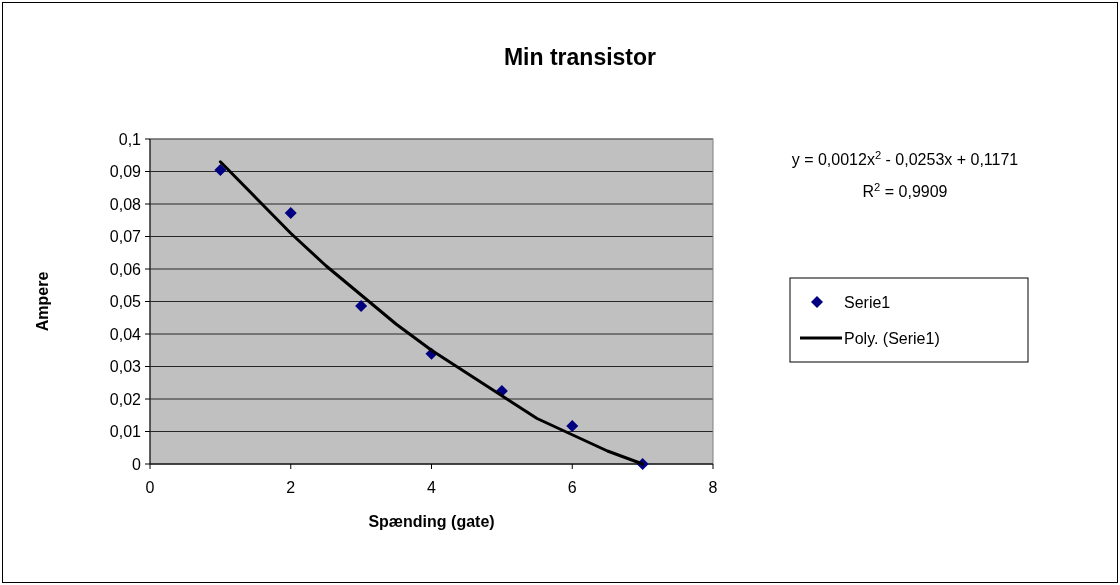  I want to click on legend-label: Poly. (Serie1), so click(892, 338).